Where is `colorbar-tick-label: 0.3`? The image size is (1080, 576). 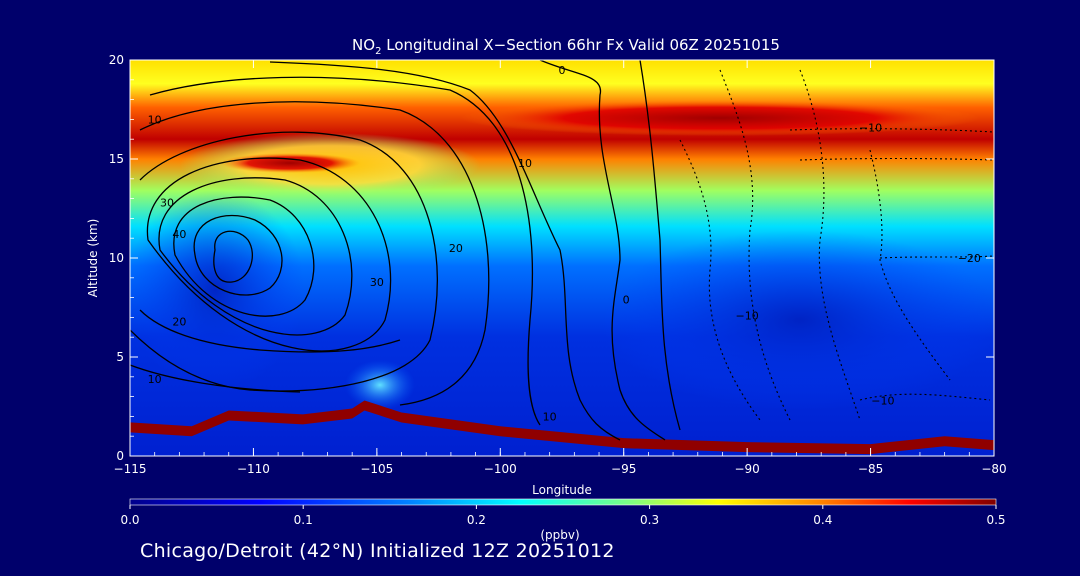
colorbar-tick-label: 0.3 is located at coordinates (649, 520).